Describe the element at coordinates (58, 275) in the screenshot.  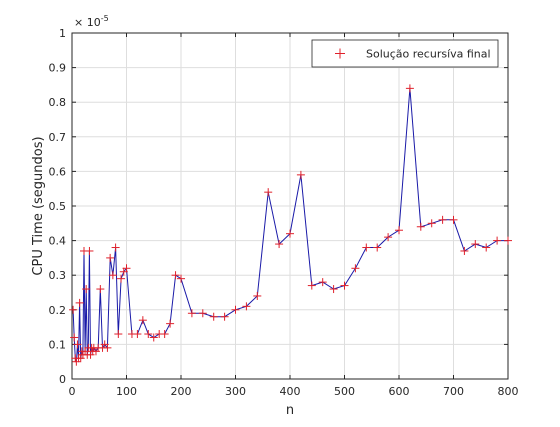
I see `y-tick-label: 0.3` at that location.